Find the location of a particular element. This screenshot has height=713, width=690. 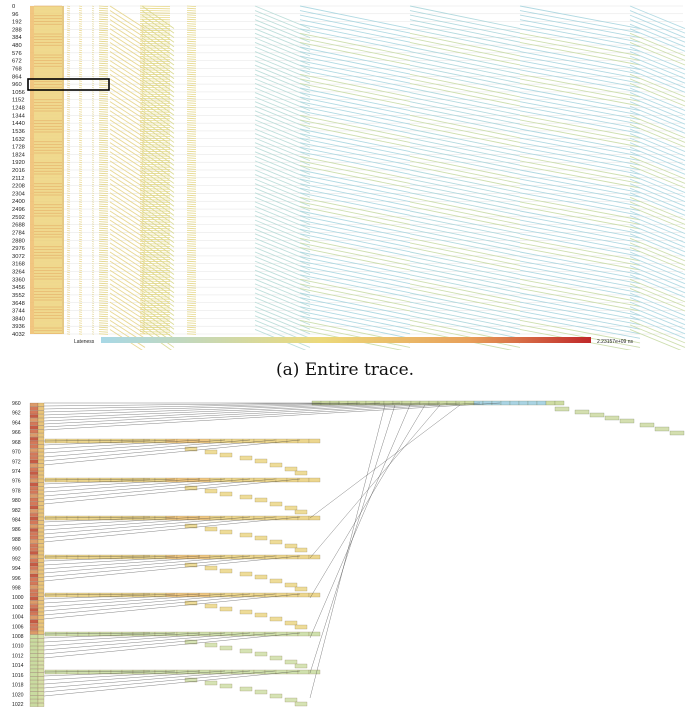

zoom-selection-box is located at coordinates (68, 84).